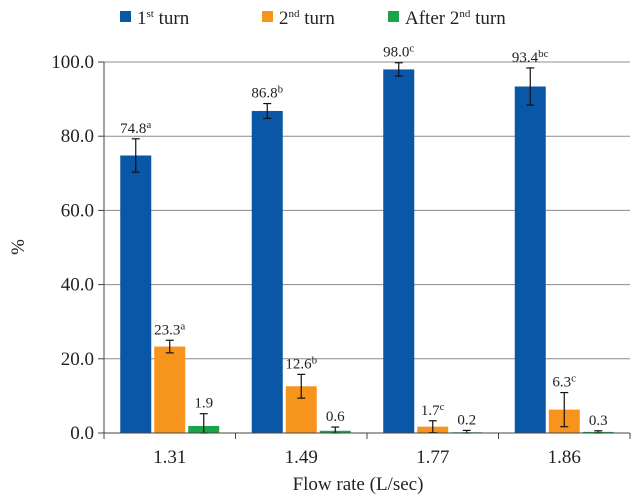 This screenshot has height=501, width=640. Describe the element at coordinates (18, 247) in the screenshot. I see `y-axis-title: %` at that location.